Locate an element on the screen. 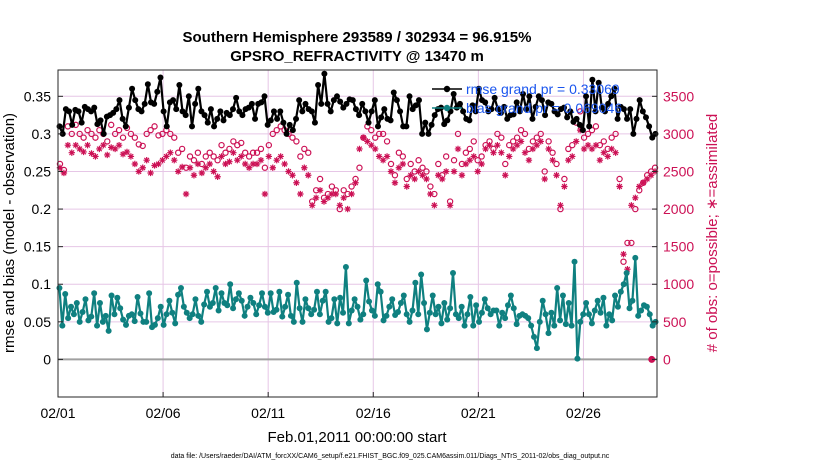 Image resolution: width=830 pixels, height=470 pixels. y-tick-label: 0.3 is located at coordinates (42, 134).